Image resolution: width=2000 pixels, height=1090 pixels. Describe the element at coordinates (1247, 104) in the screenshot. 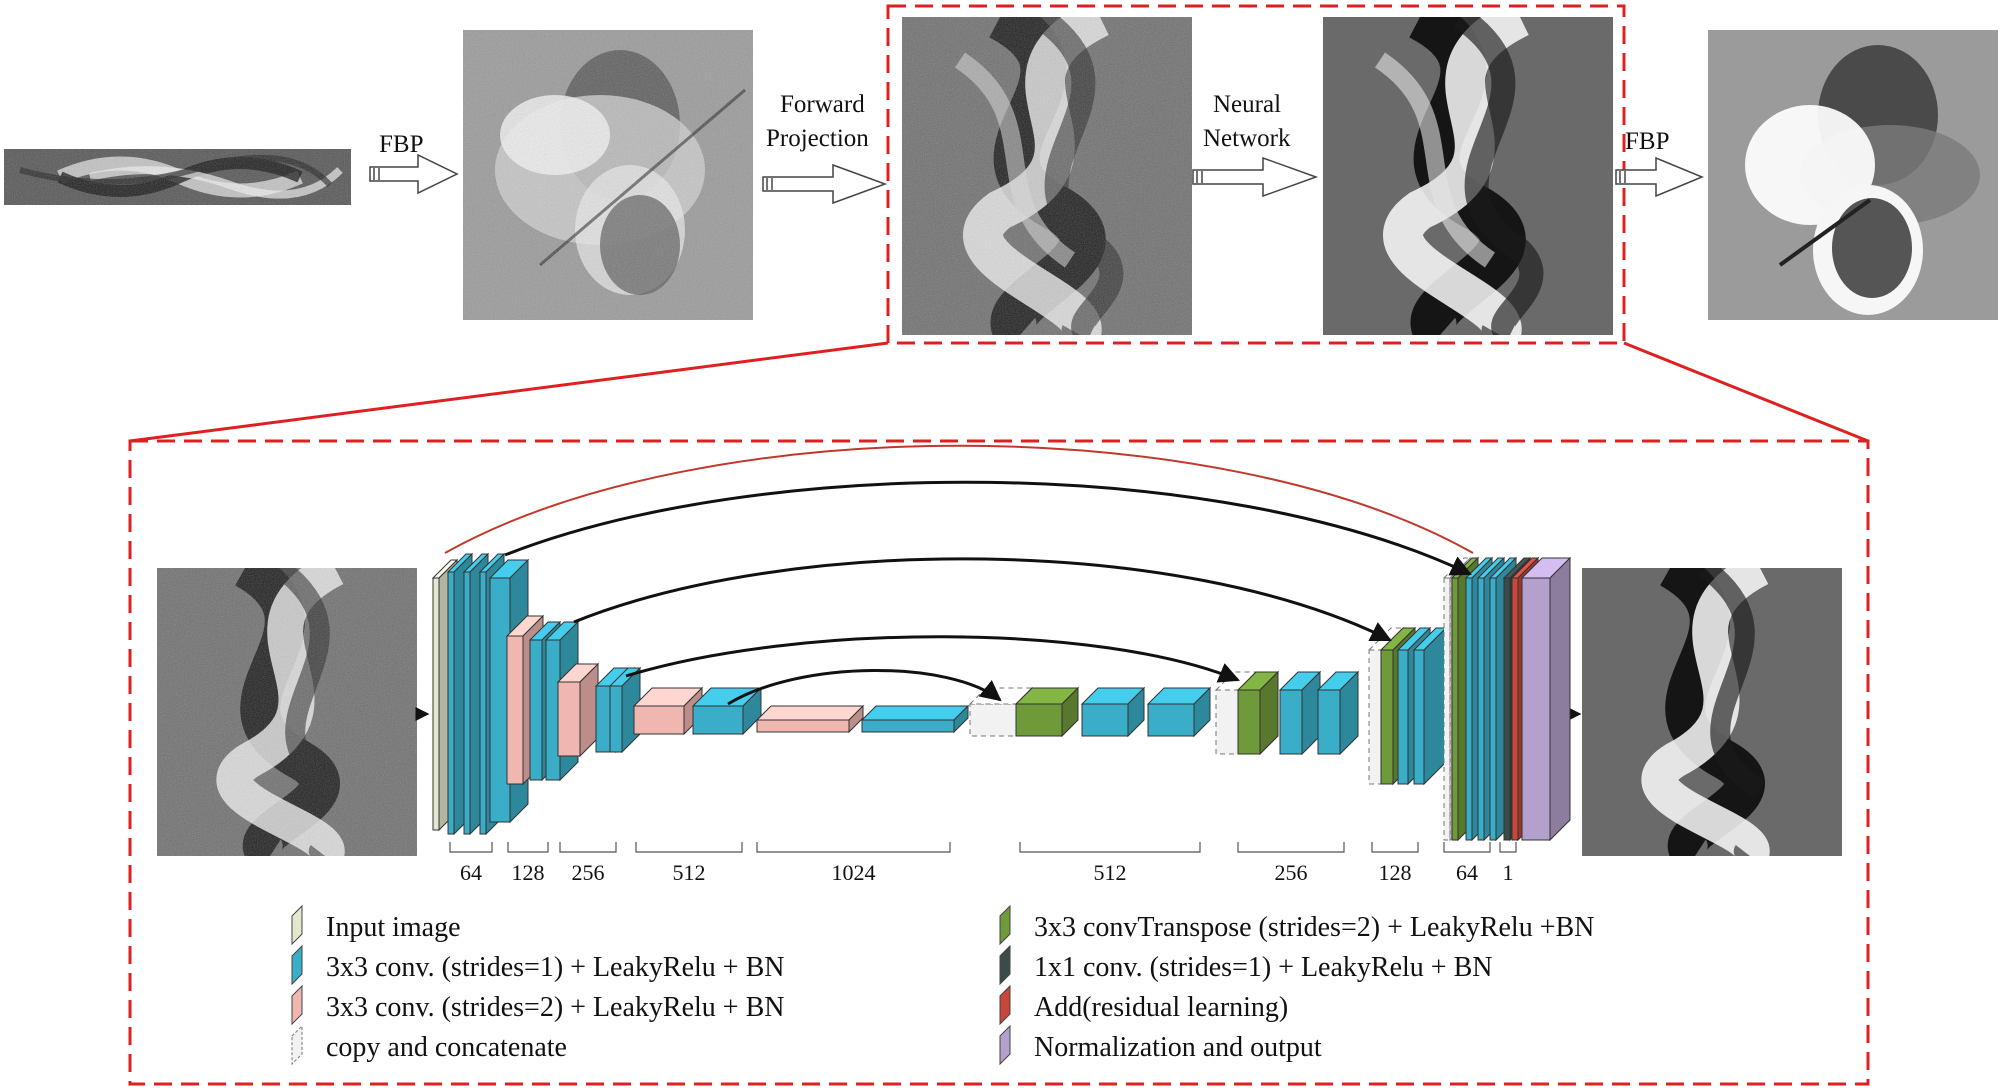

I see `neural-network-label-line1: Neural` at that location.